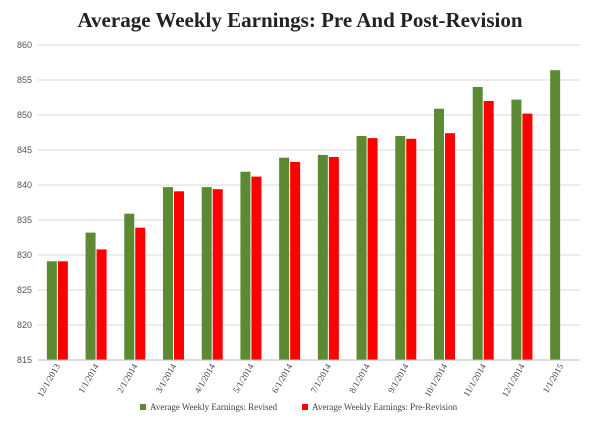 This screenshot has height=435, width=600. I want to click on x-tick-label: 12/1/2013, so click(48, 380).